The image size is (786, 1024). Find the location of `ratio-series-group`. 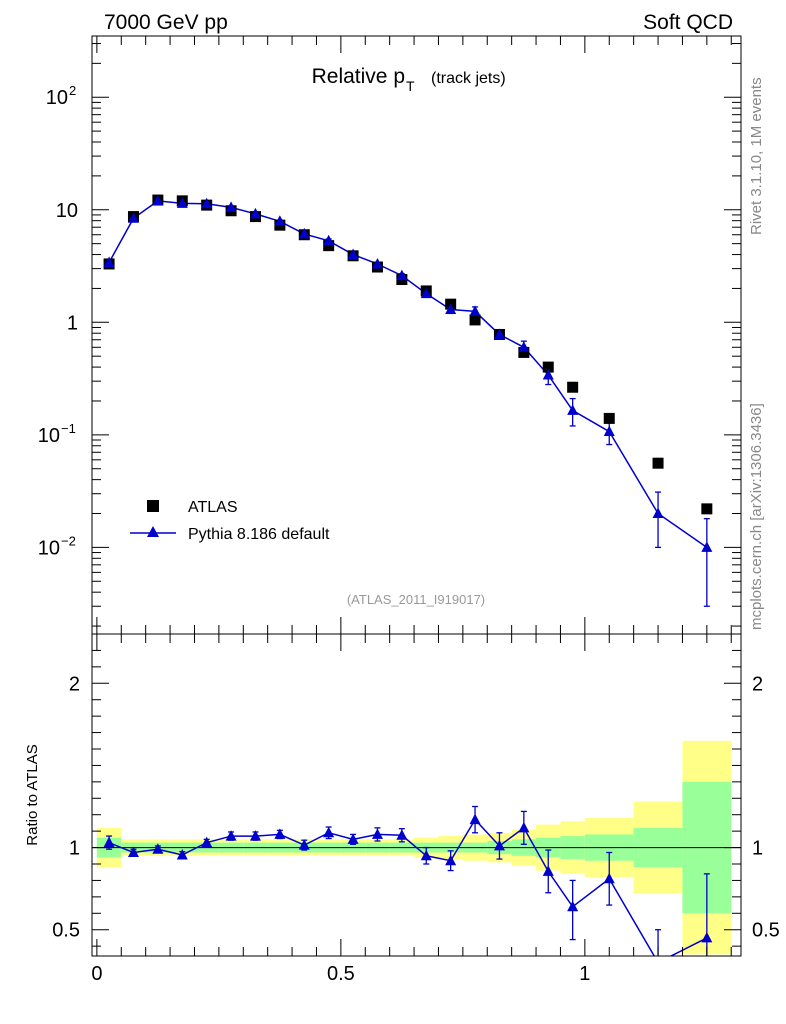

ratio-series-group is located at coordinates (408, 880).